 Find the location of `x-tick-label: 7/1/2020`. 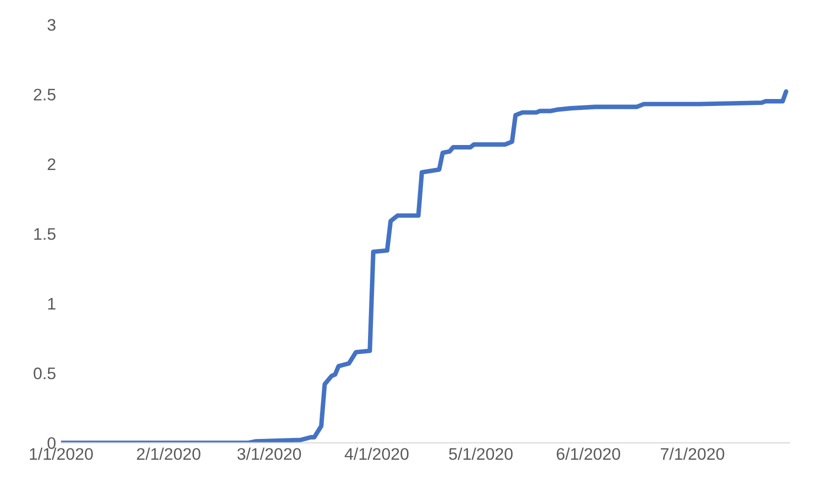

x-tick-label: 7/1/2020 is located at coordinates (692, 454).